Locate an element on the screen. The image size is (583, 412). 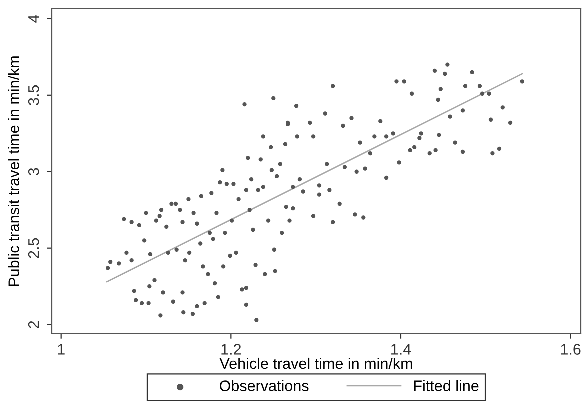
y-axis-title: Public transit travel time in min/km is located at coordinates (14, 171).